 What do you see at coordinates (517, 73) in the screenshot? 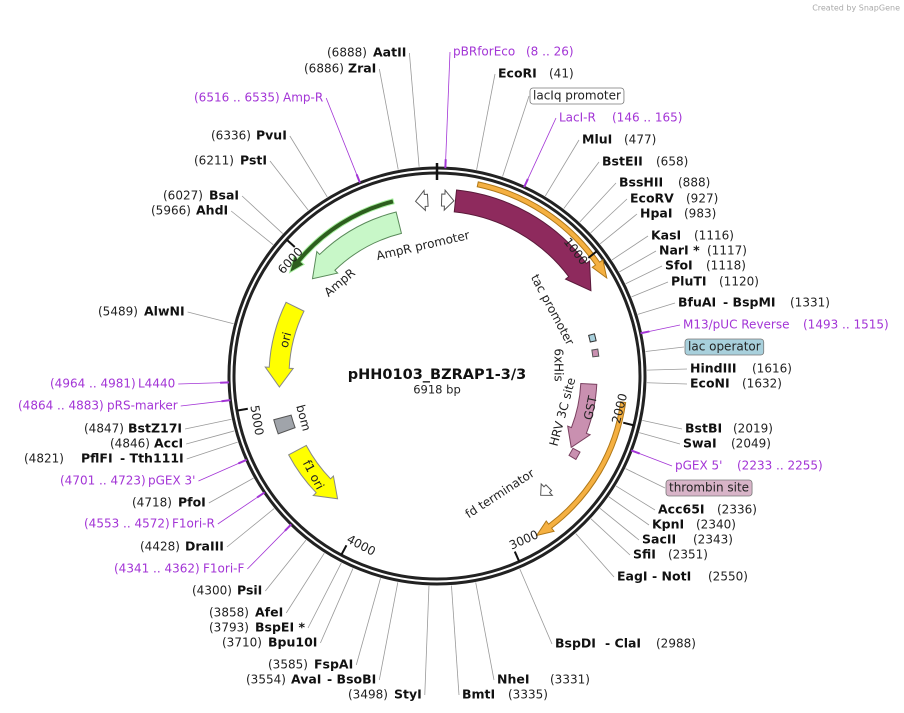
I see `enzyme-name: EcoRI` at bounding box center [517, 73].